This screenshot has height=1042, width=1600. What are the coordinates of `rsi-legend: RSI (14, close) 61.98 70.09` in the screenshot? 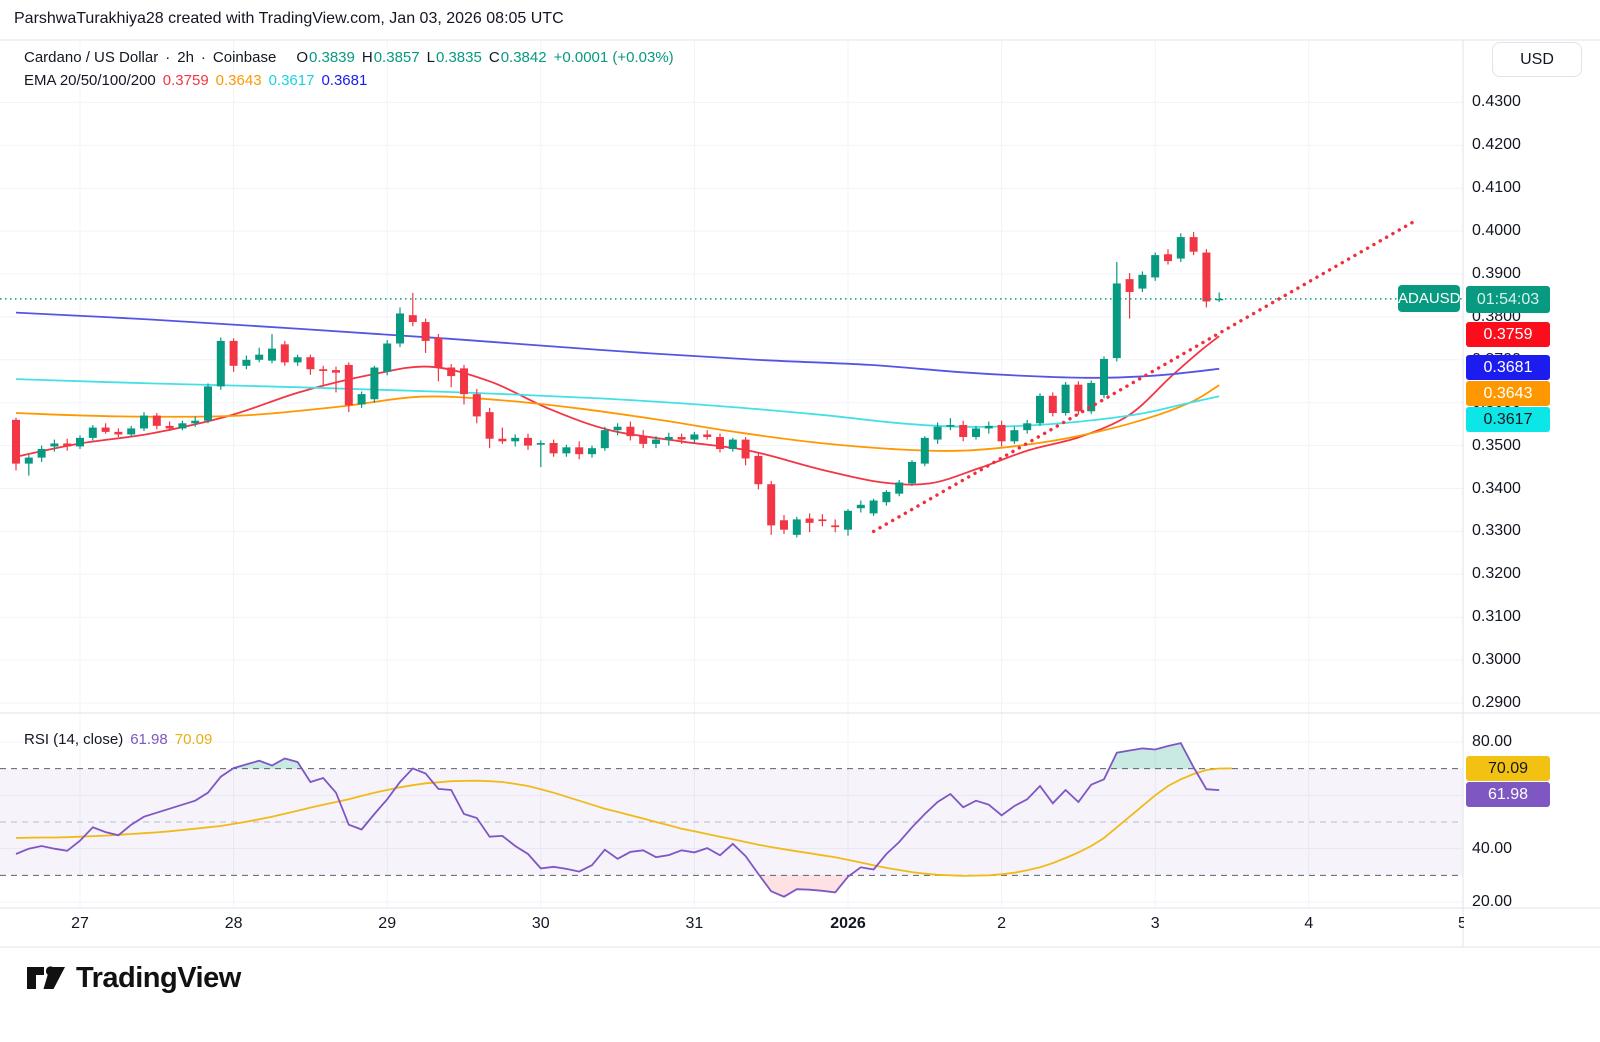 It's located at (118, 739).